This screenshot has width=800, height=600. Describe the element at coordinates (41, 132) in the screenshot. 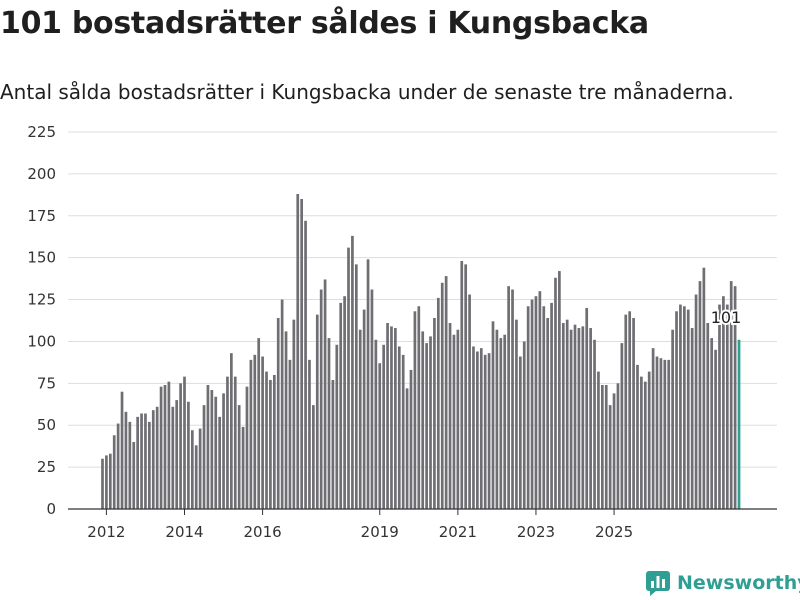

I see `y-tick-label: 225` at that location.